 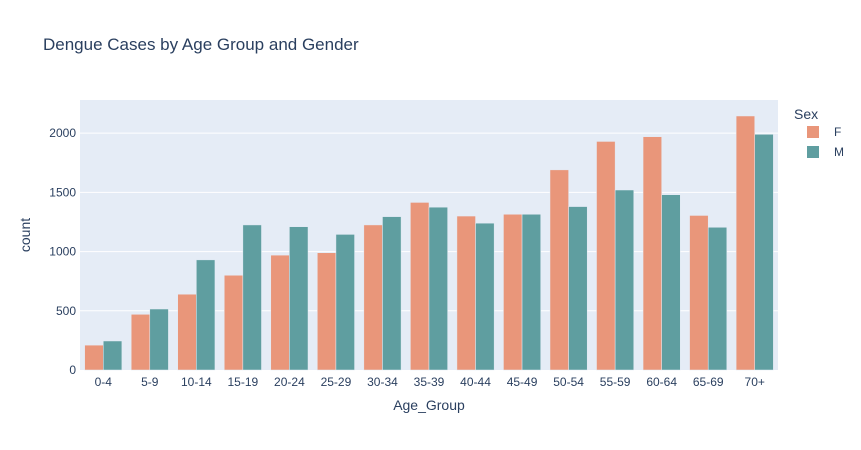 What do you see at coordinates (745, 243) in the screenshot?
I see `bar-F-70+` at bounding box center [745, 243].